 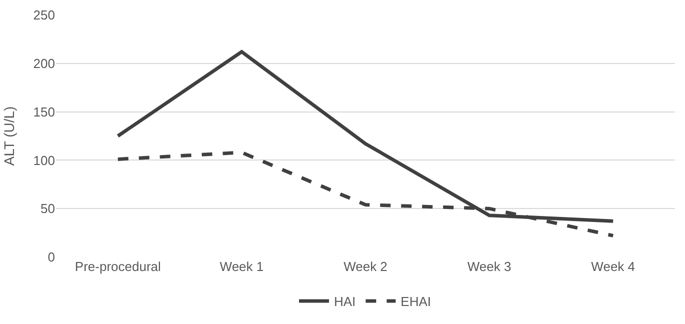 I want to click on legend-label: HAI, so click(x=345, y=302).